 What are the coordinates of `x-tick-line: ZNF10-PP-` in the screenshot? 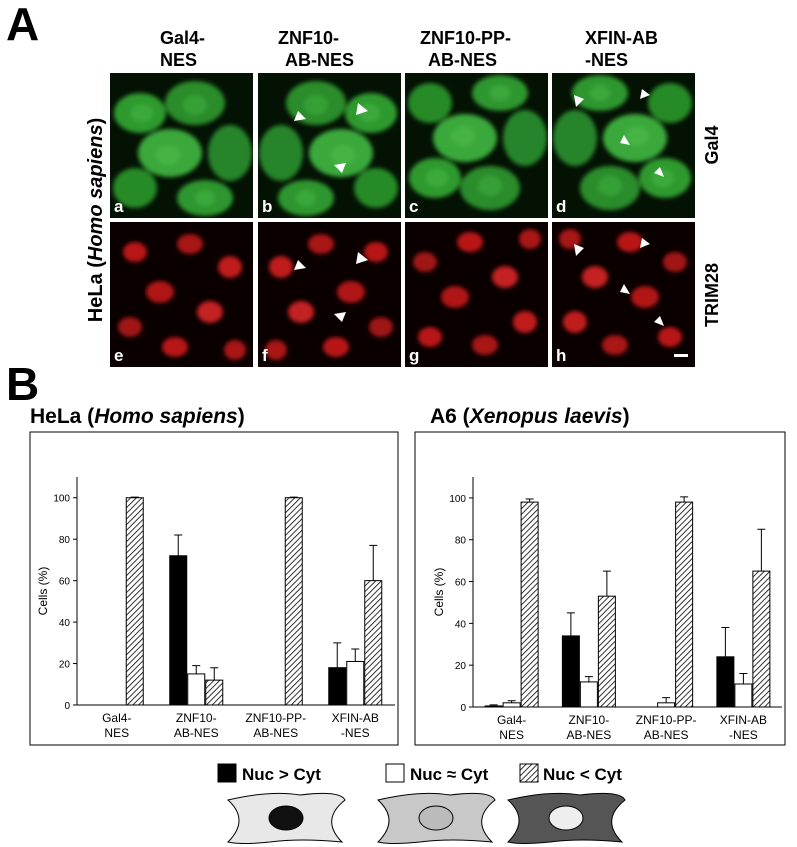 It's located at (275, 718).